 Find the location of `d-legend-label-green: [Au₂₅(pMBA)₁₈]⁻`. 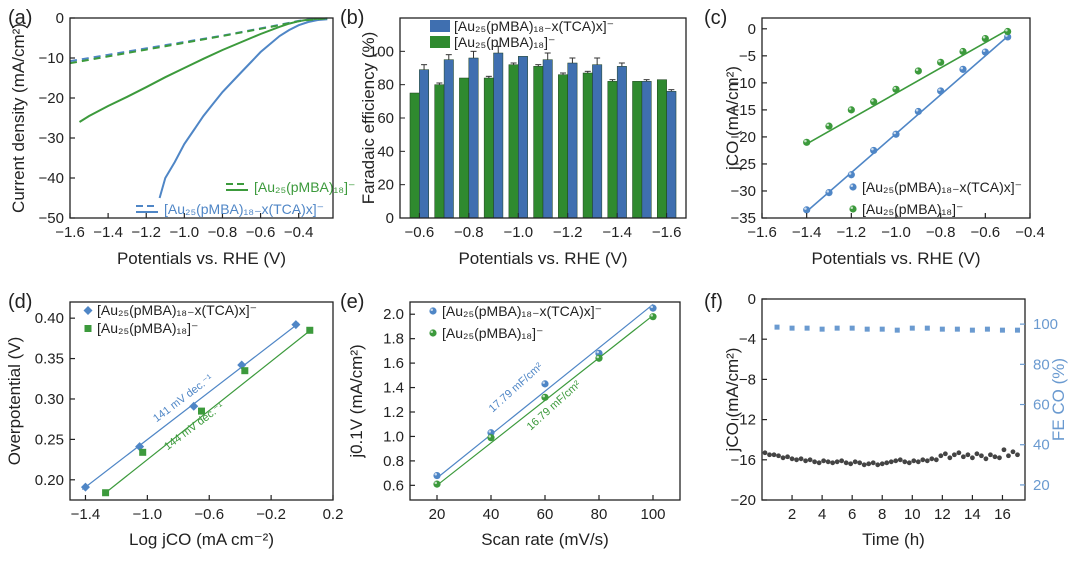

d-legend-label-green: [Au₂₅(pMBA)₁₈]⁻ is located at coordinates (147, 328).